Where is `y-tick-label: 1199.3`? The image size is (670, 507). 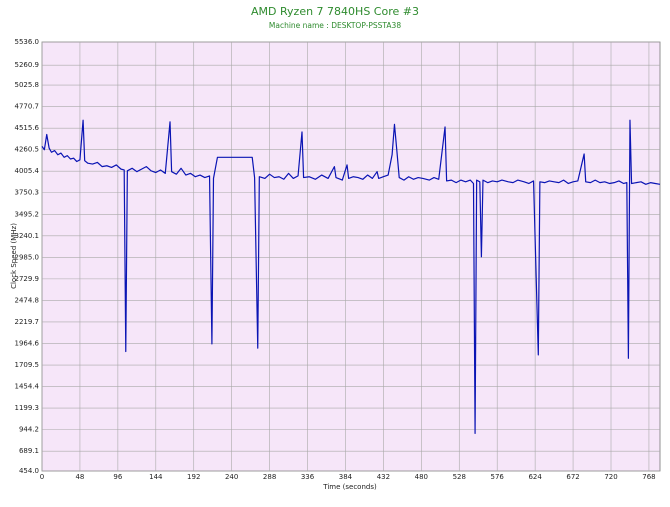 y-tick-label: 1199.3 is located at coordinates (27, 408).